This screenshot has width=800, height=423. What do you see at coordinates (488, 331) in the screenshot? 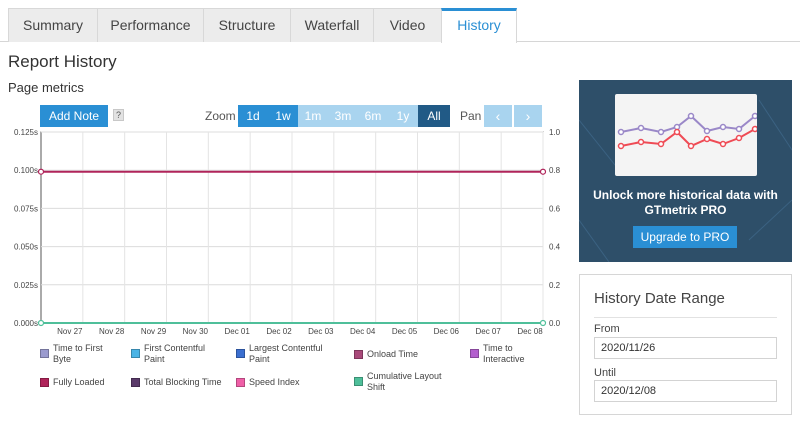
I see `x-tick-label: Dec 07` at bounding box center [488, 331].